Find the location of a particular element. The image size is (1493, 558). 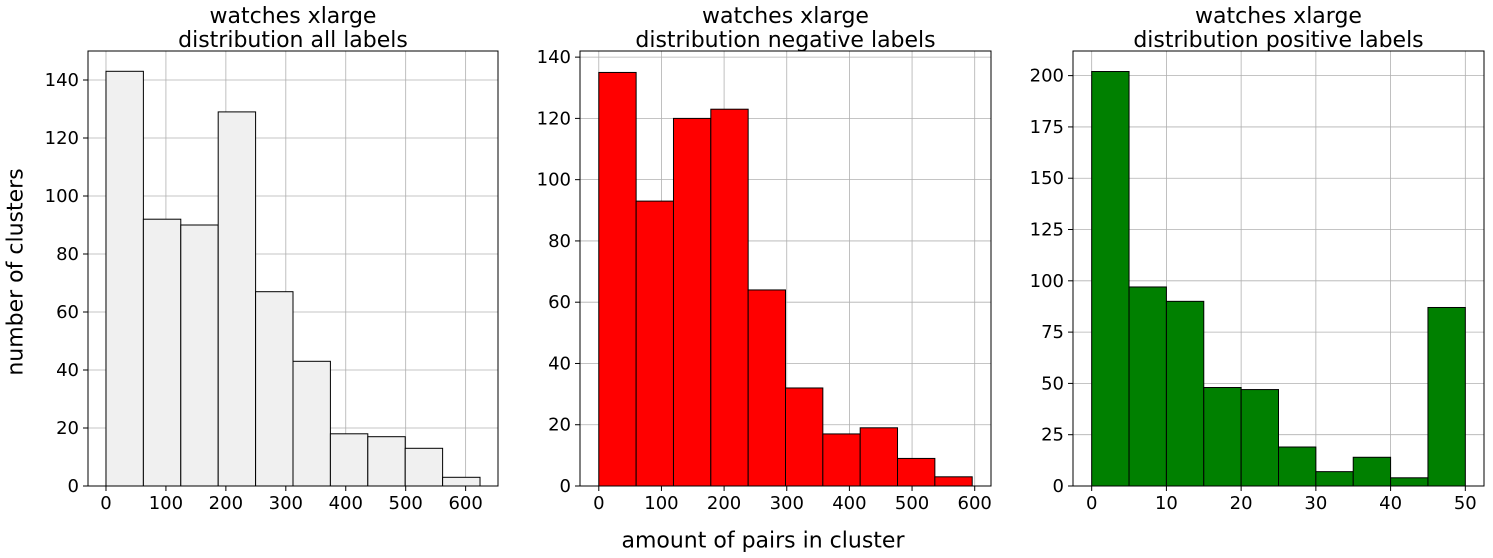

panel3-y-tick-label: 100 is located at coordinates (1047, 281).